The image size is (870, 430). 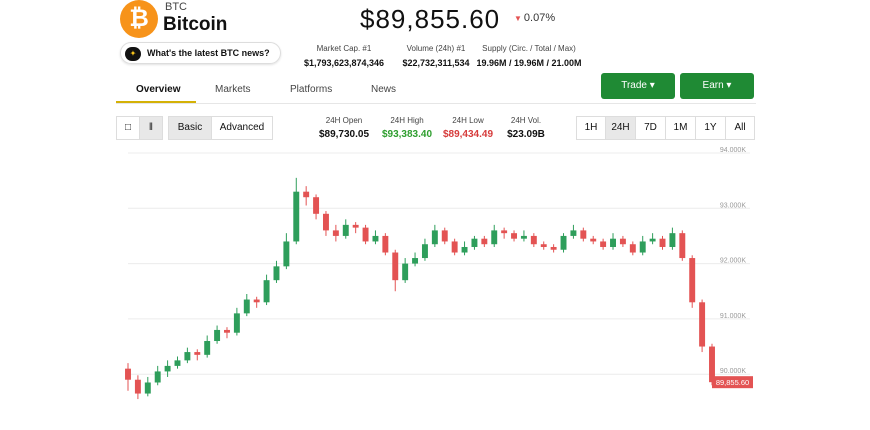 I want to click on day-stat: 24H Vol. $23.09B, so click(x=526, y=128).